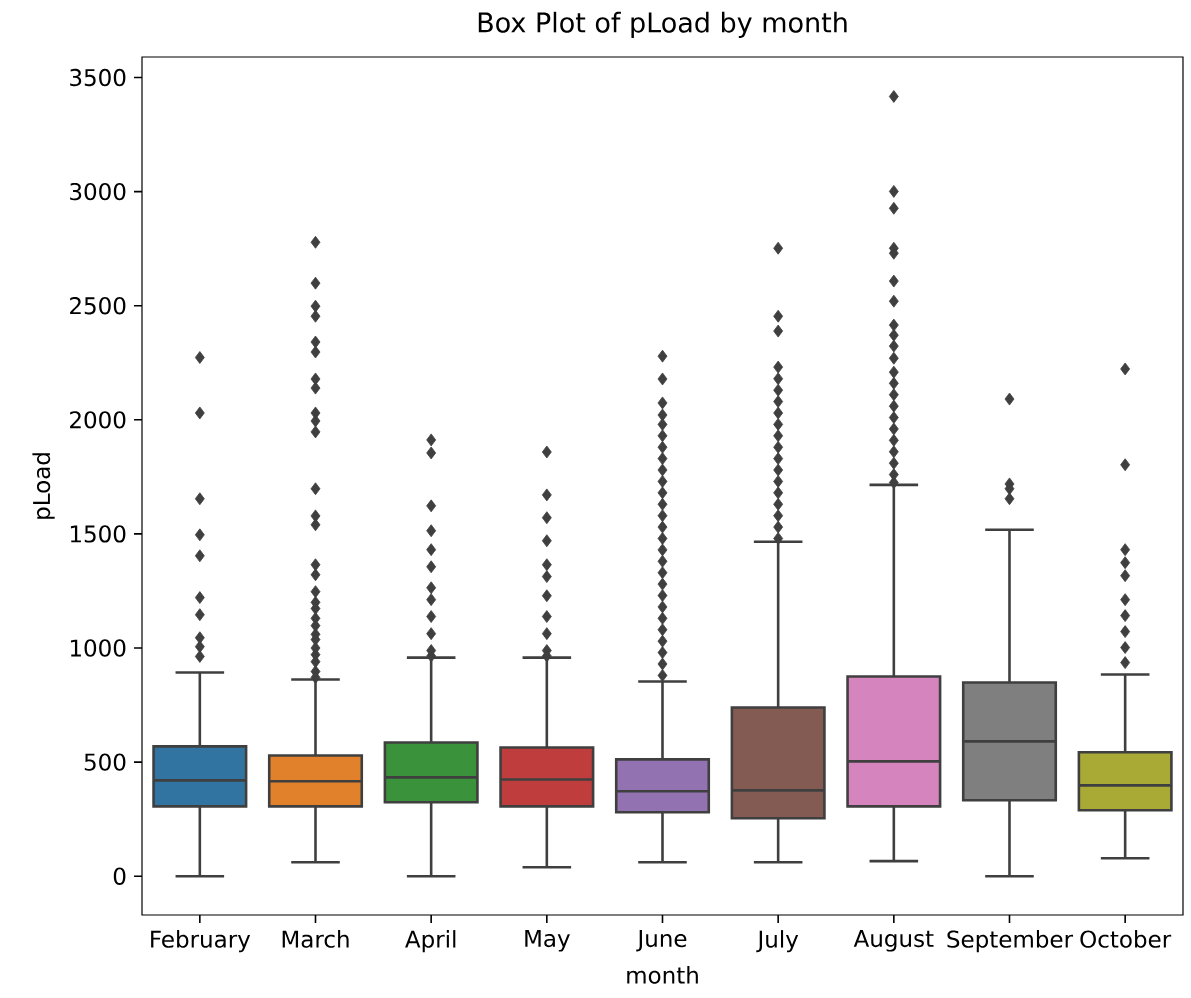 This screenshot has height=998, width=1191. I want to click on y-tick-label: 2000, so click(98, 420).